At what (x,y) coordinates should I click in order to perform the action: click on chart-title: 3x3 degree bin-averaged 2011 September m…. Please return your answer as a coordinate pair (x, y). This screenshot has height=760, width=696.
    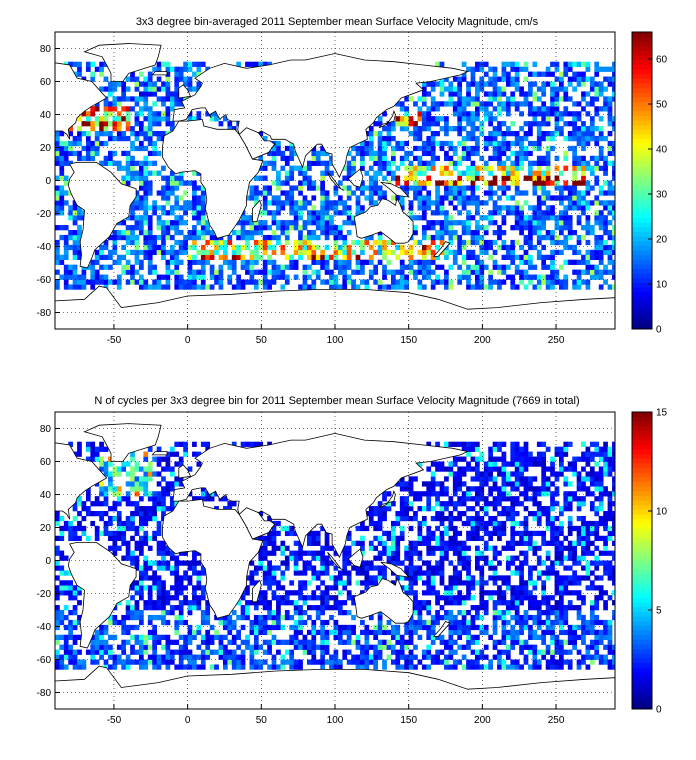
    Looking at the image, I should click on (337, 22).